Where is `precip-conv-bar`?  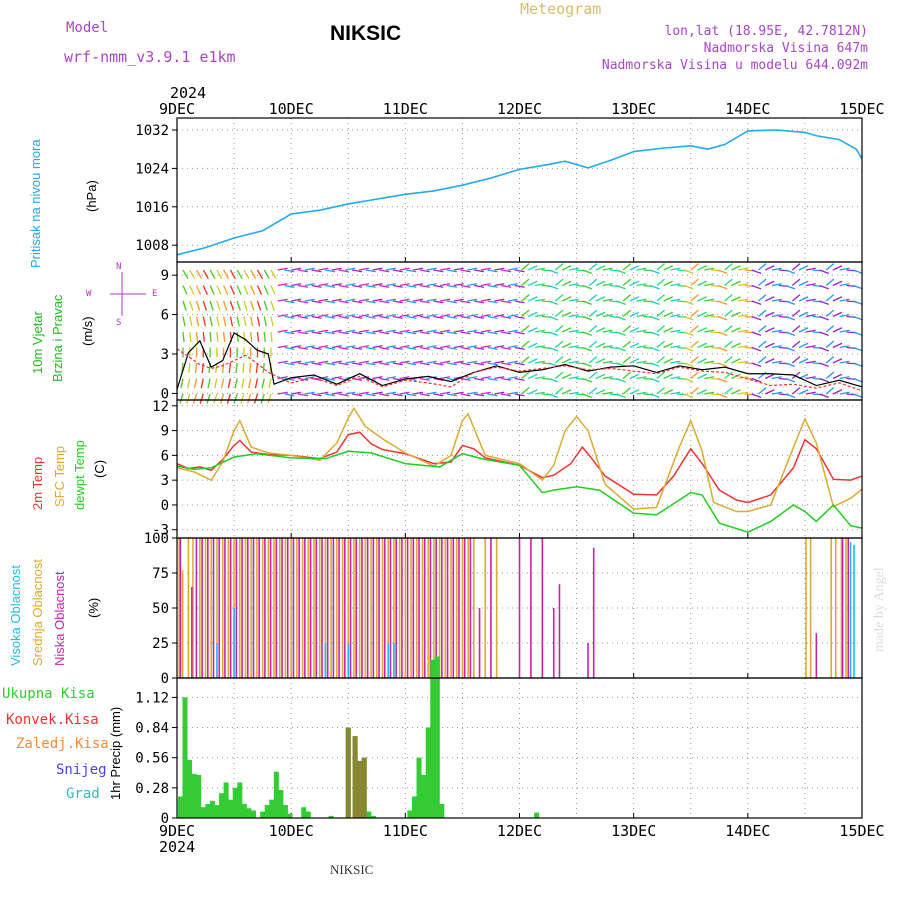
precip-conv-bar is located at coordinates (364, 787).